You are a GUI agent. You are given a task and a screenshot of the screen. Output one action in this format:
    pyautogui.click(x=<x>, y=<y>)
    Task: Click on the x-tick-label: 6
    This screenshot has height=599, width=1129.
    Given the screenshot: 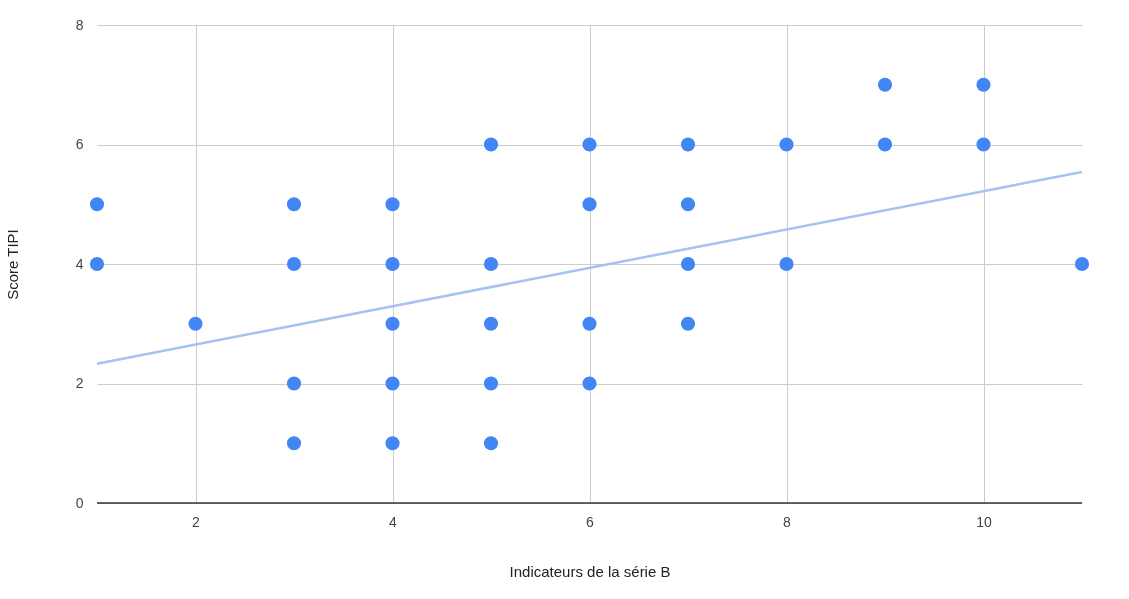 What is the action you would take?
    pyautogui.click(x=590, y=521)
    